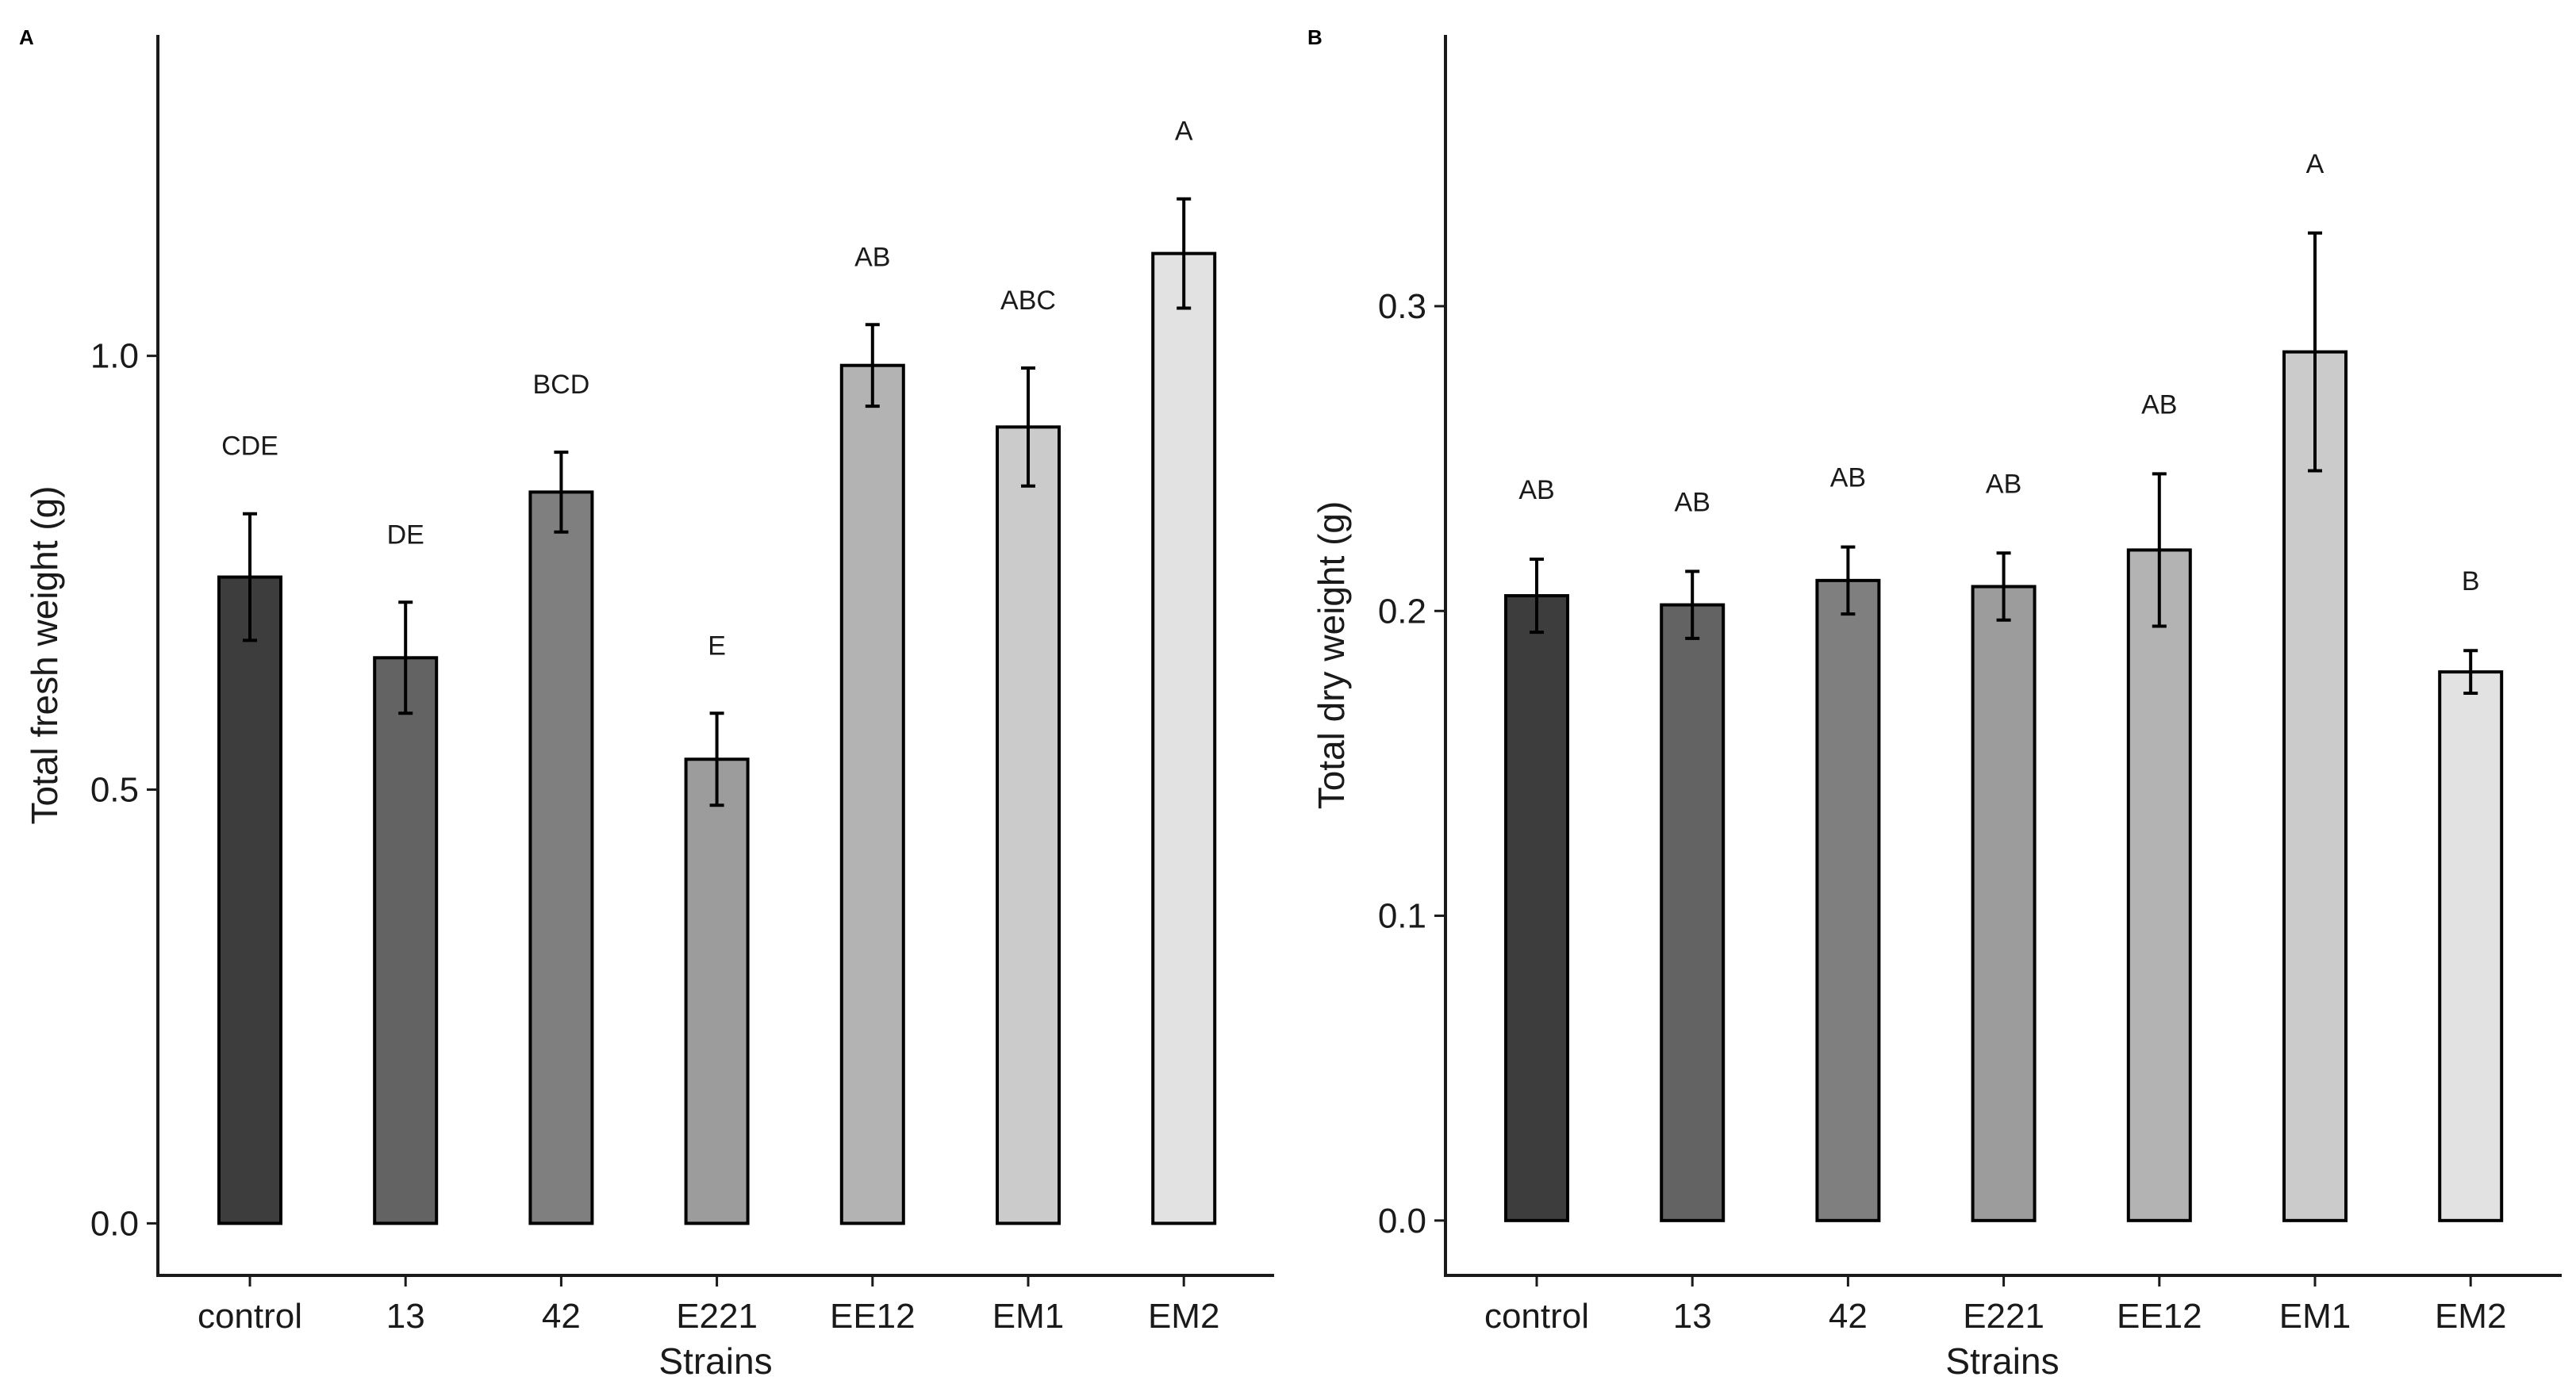 The height and width of the screenshot is (1392, 2576). I want to click on panel-a-significance-letter: A, so click(1184, 132).